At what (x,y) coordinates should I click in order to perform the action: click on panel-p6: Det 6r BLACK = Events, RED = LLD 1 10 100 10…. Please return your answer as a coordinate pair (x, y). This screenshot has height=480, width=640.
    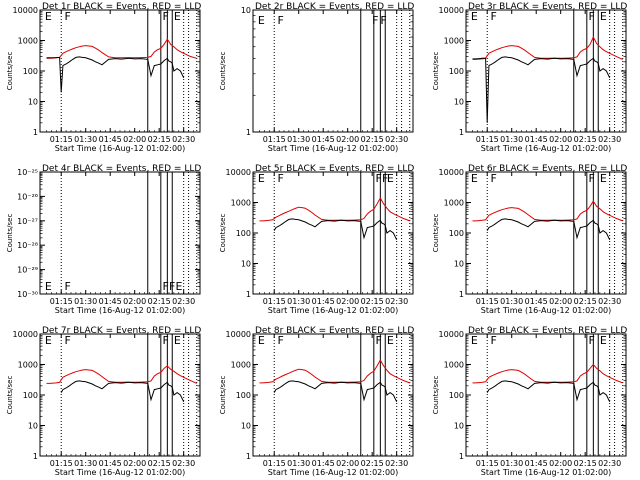
    Looking at the image, I should click on (529, 239).